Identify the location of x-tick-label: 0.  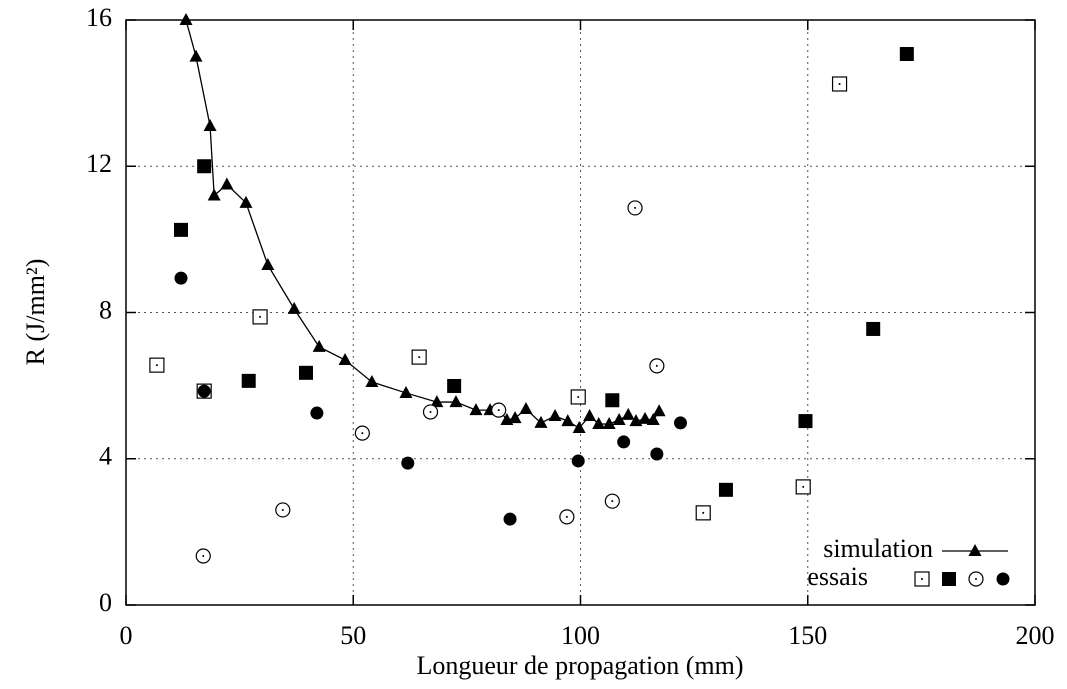
(126, 635).